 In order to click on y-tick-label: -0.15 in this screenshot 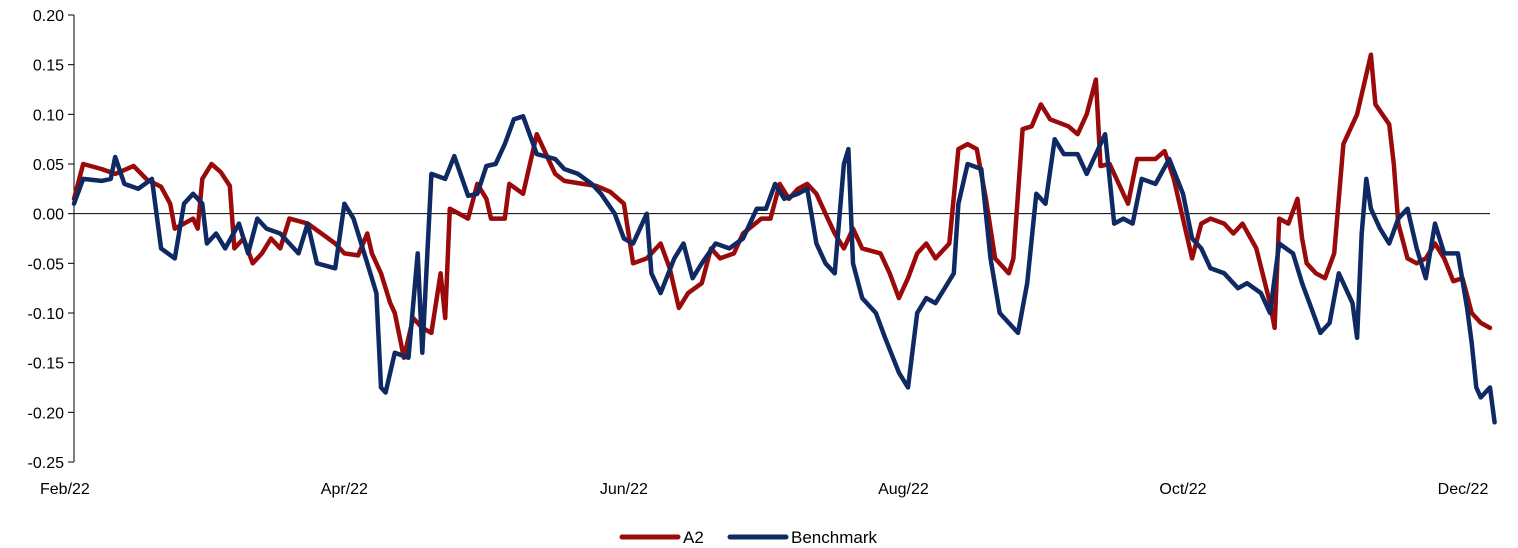, I will do `click(46, 364)`.